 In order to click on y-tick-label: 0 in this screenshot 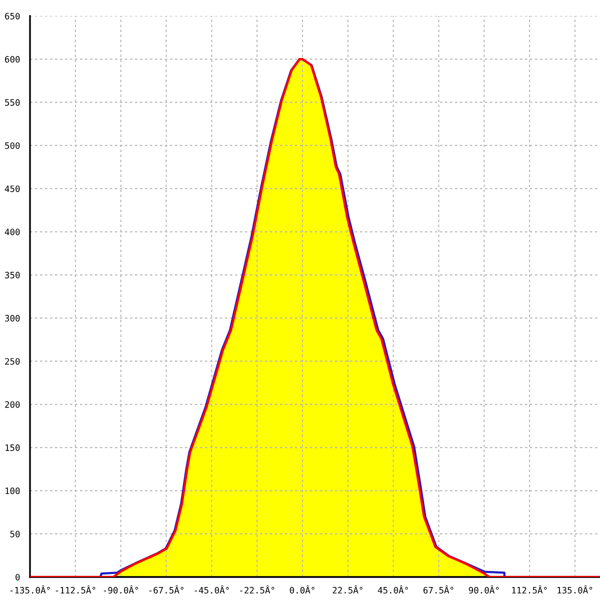, I will do `click(18, 577)`.